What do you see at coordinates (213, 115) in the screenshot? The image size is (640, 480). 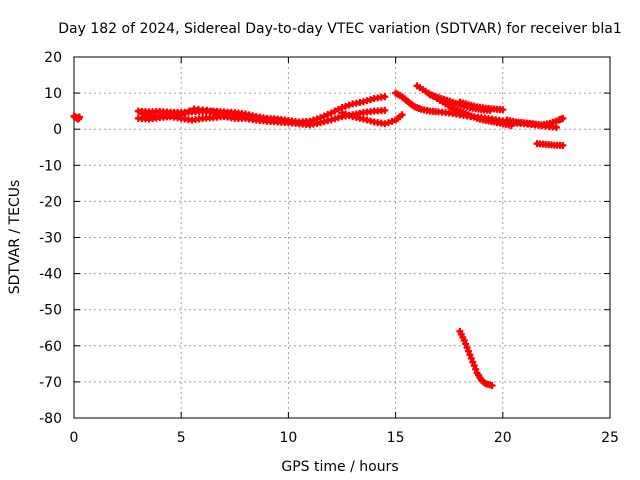 I see `series-sat-d` at bounding box center [213, 115].